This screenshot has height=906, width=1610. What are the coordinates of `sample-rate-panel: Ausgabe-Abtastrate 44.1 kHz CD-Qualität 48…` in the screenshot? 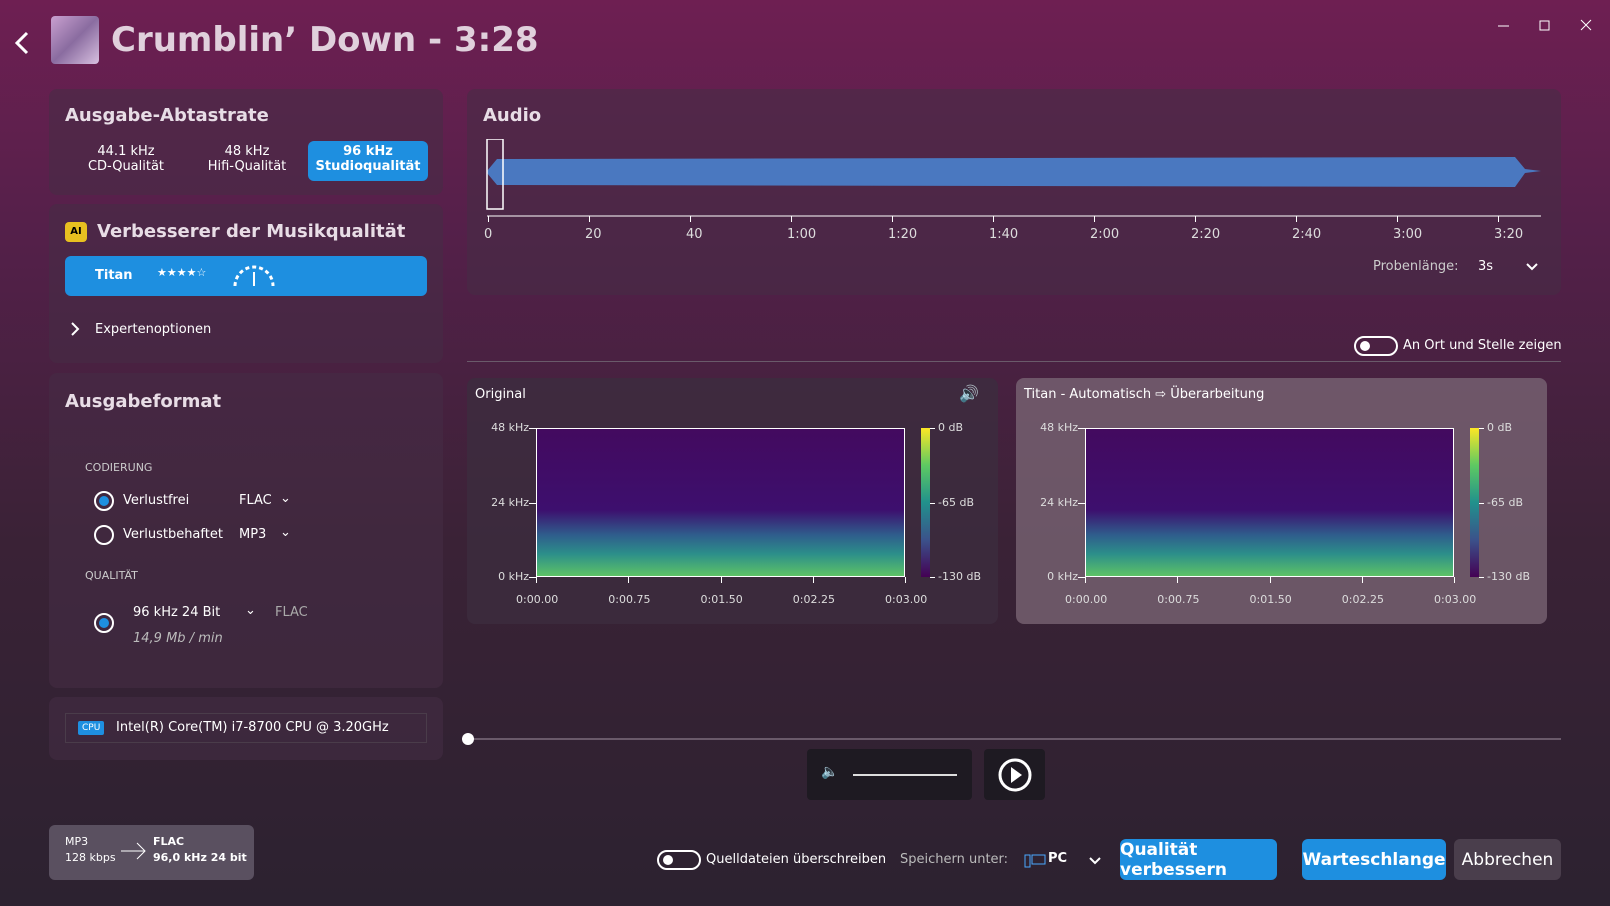 It's located at (246, 142).